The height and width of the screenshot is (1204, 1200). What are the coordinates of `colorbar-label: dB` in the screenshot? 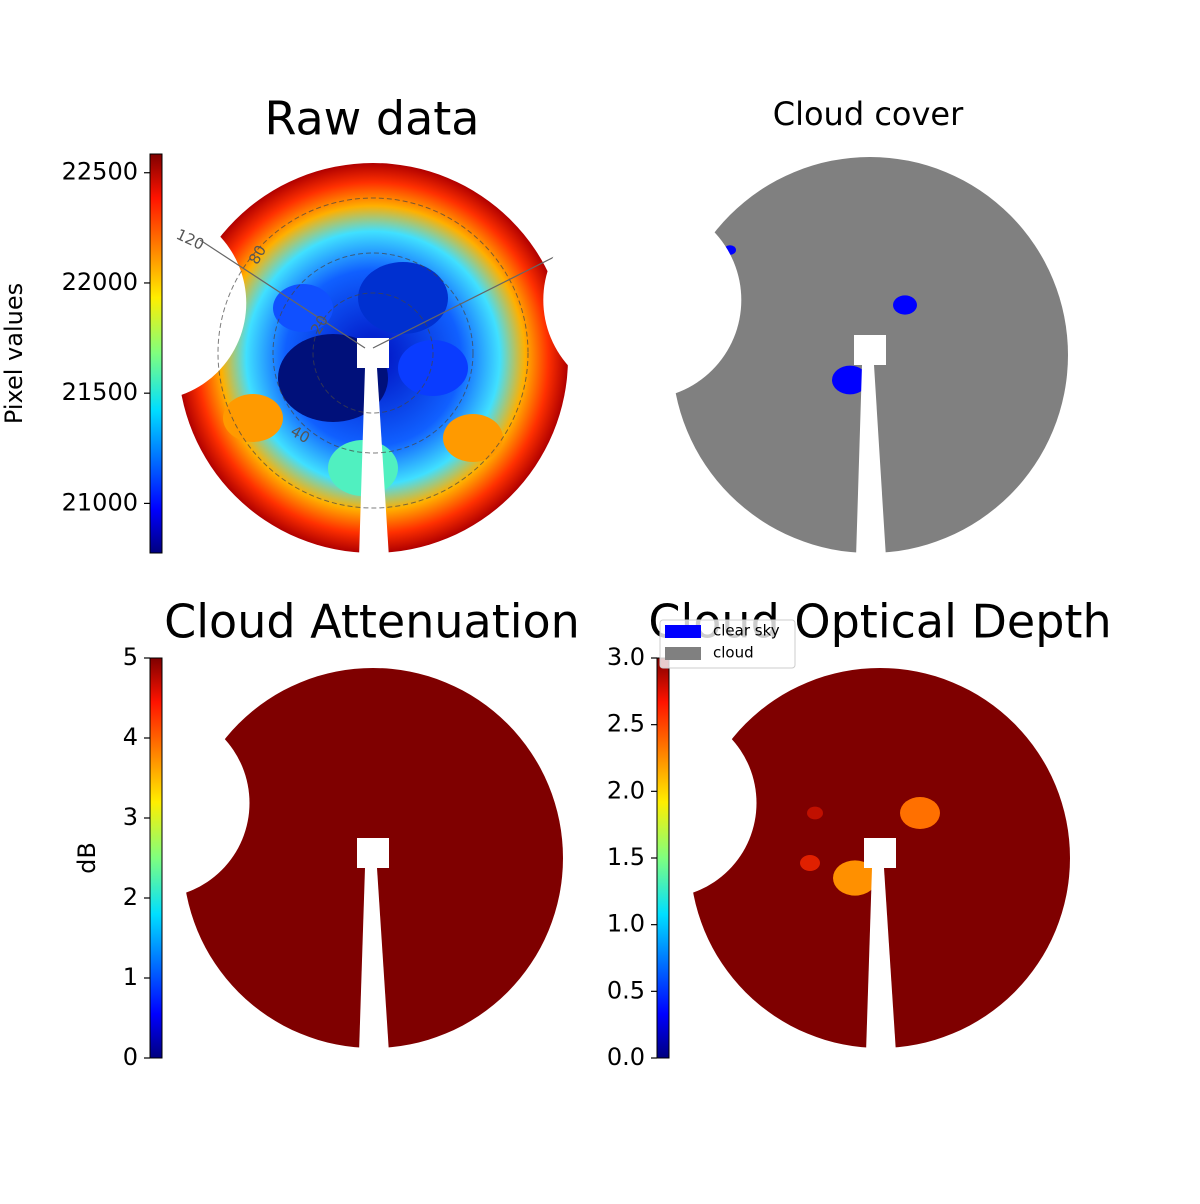 It's located at (87, 858).